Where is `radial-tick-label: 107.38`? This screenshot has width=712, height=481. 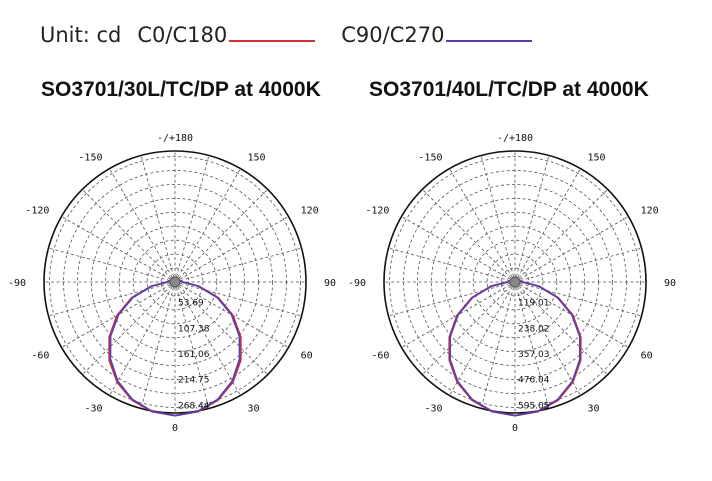 radial-tick-label: 107.38 is located at coordinates (194, 329).